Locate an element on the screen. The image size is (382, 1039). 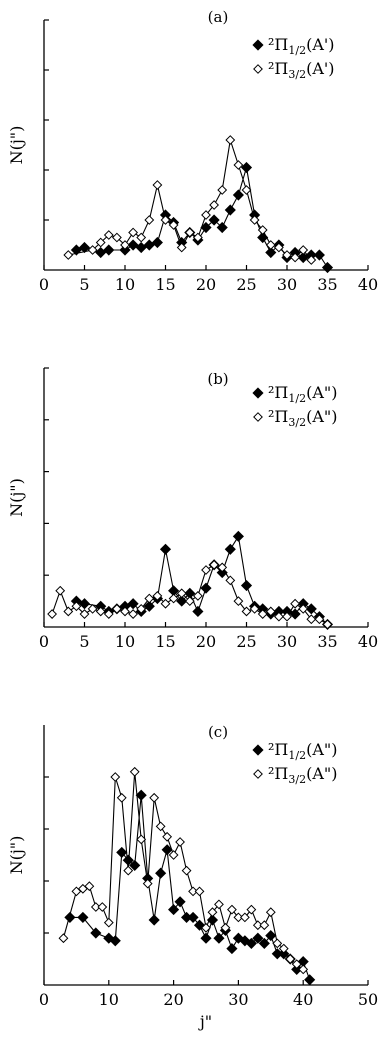
x-tick-label: 20 is located at coordinates (173, 999).